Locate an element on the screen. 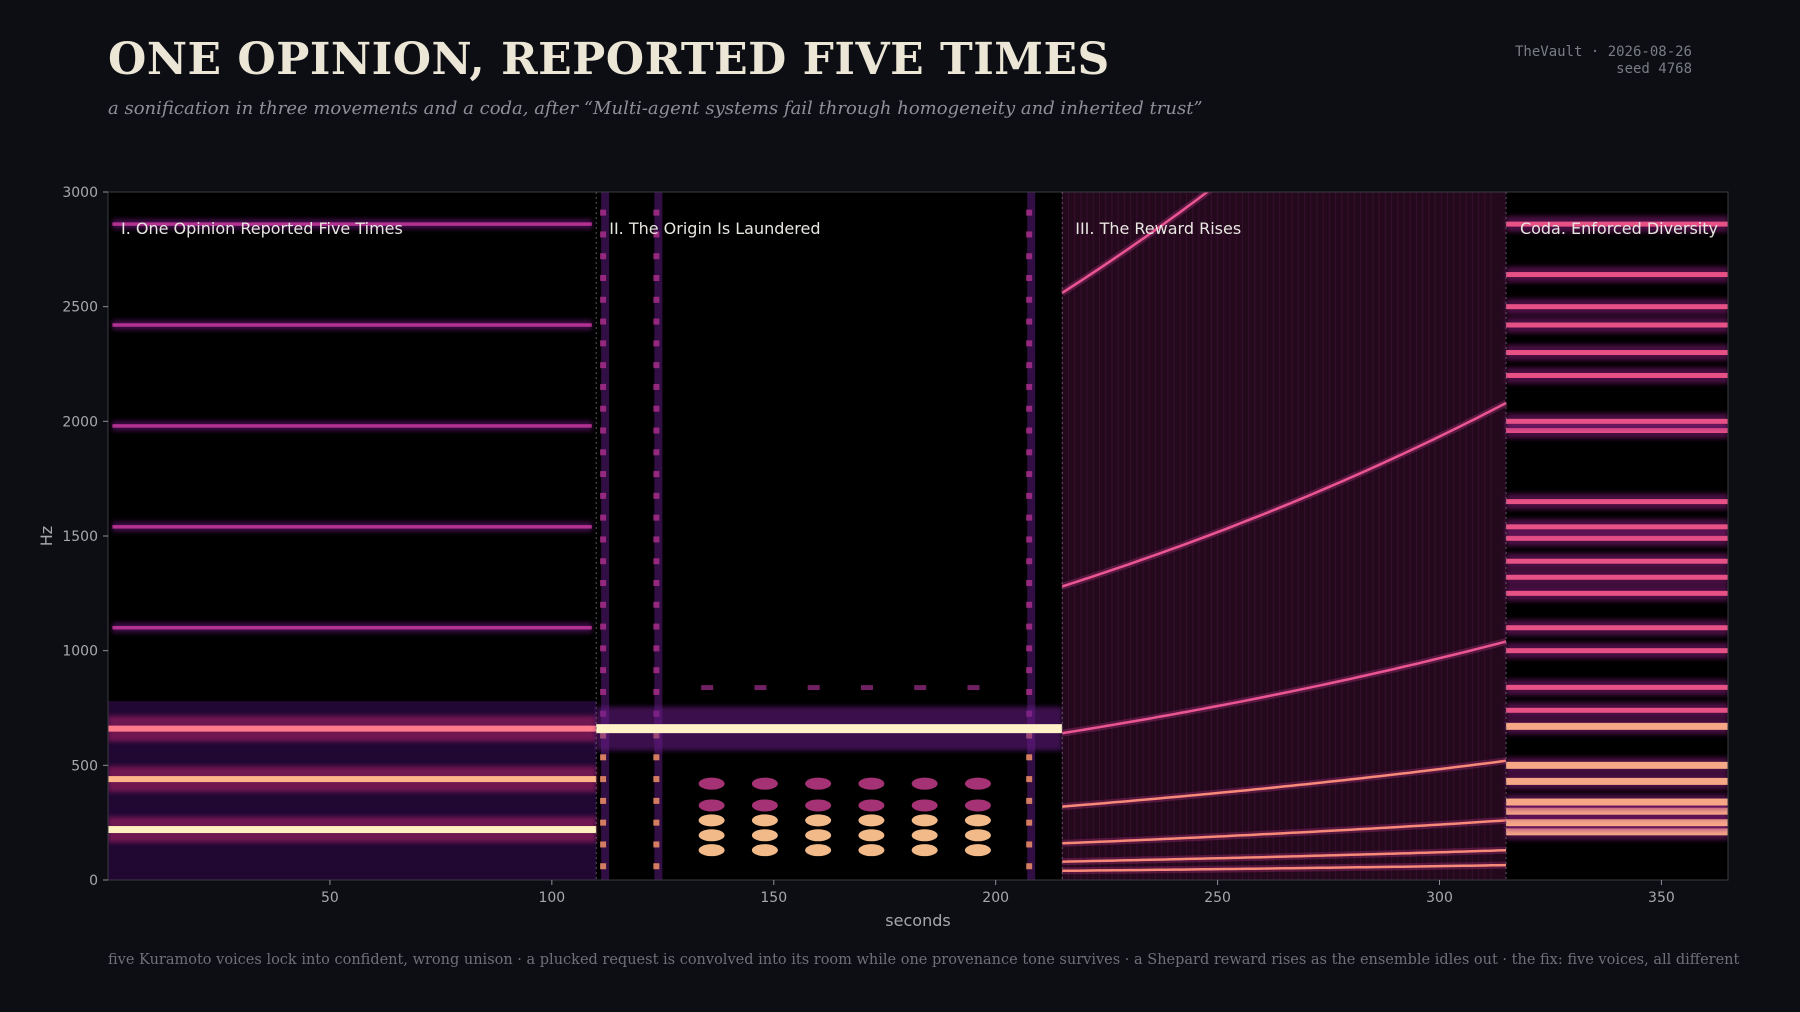 The height and width of the screenshot is (1012, 1800). y-tick-label: 500 is located at coordinates (84, 766).